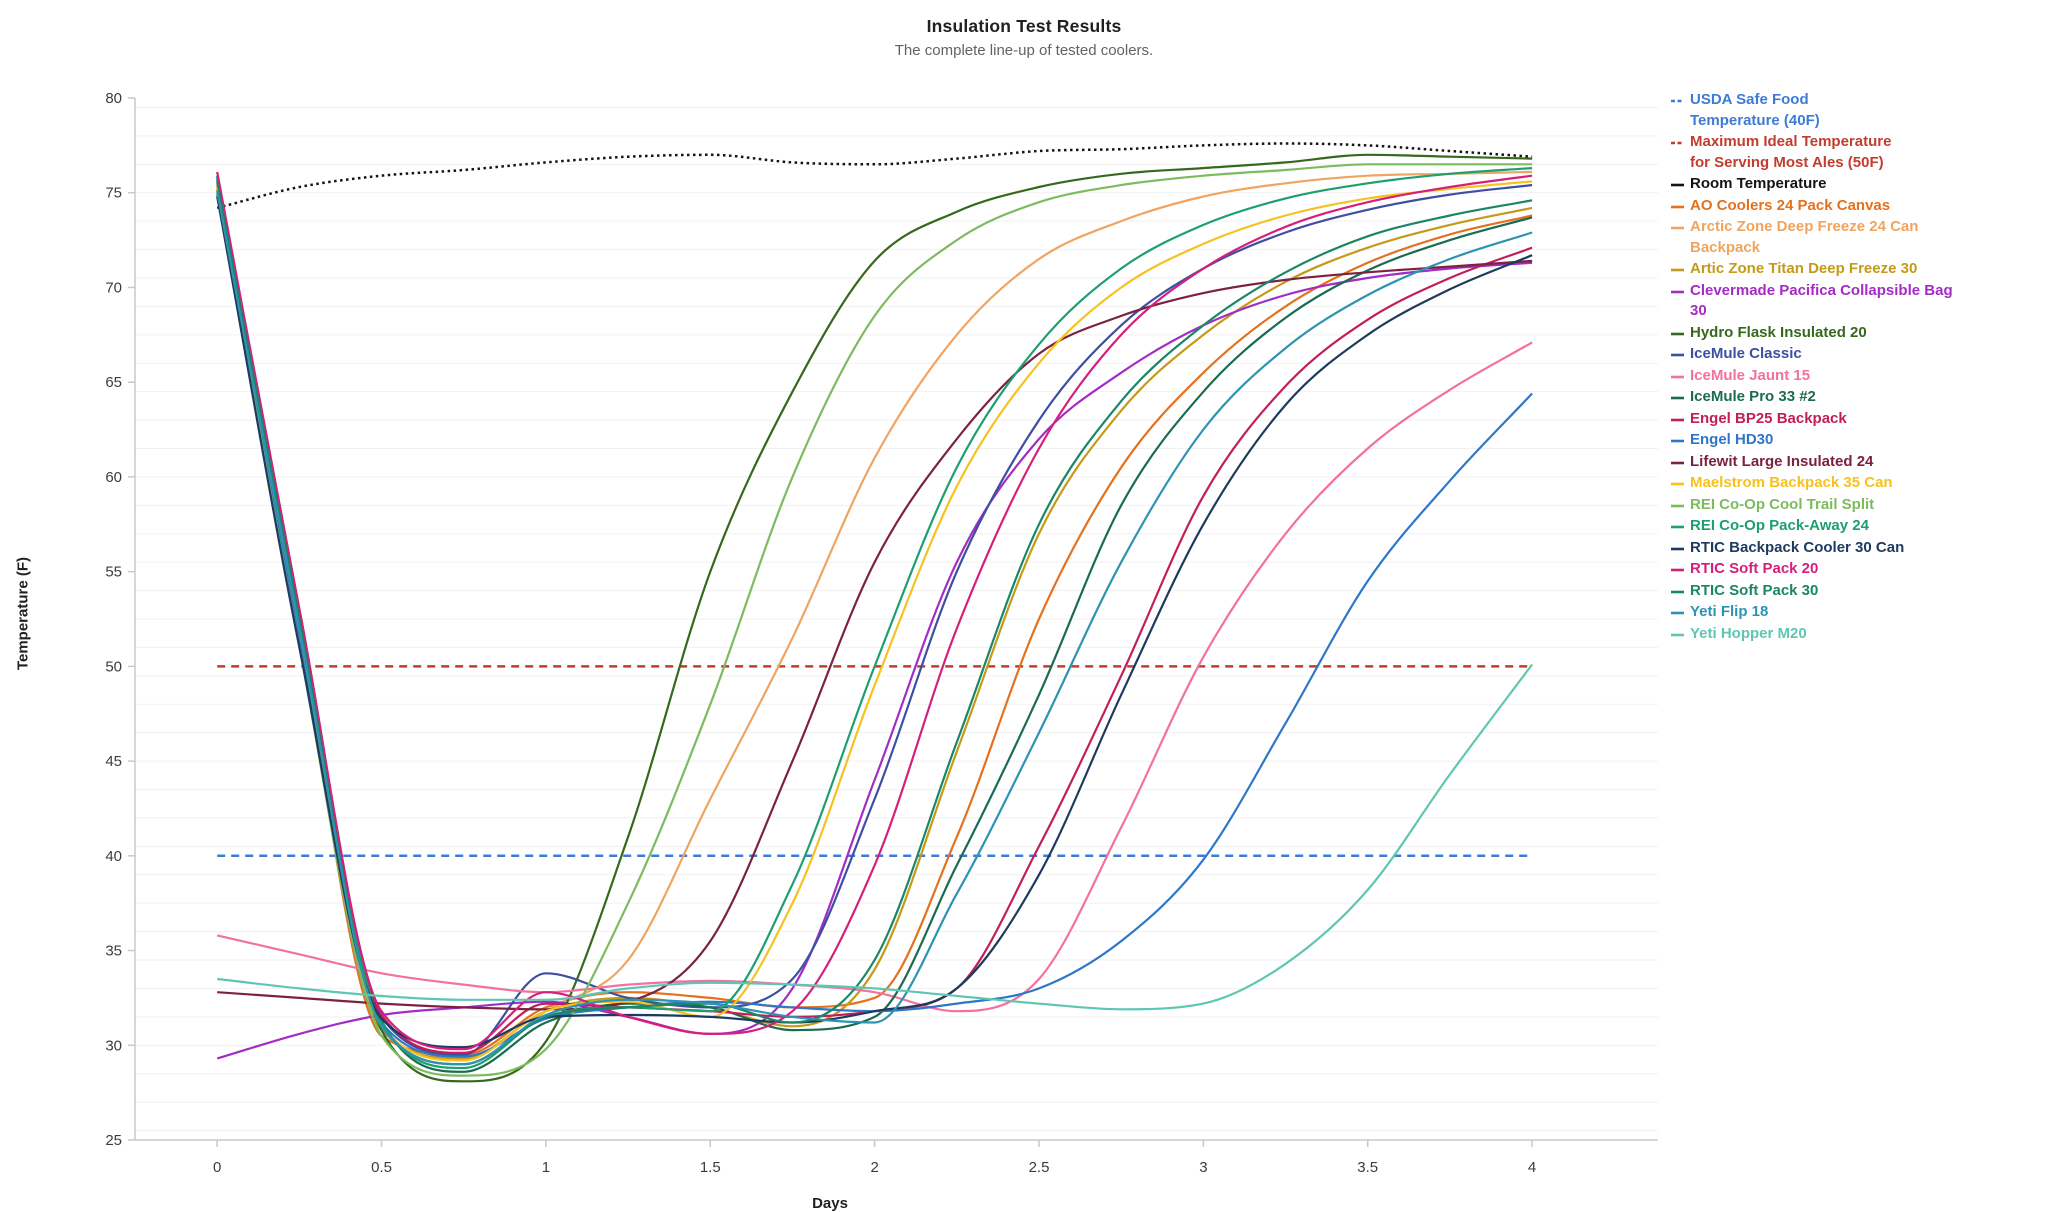  I want to click on legend-item: Engel BP25 Backpack, so click(1823, 419).